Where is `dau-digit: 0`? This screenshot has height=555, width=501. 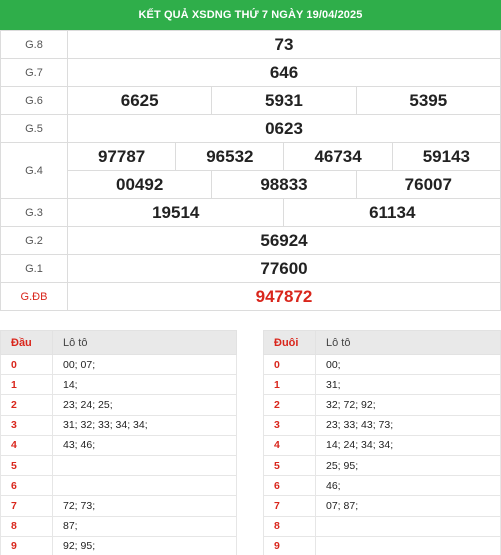
dau-digit: 0 is located at coordinates (26, 364).